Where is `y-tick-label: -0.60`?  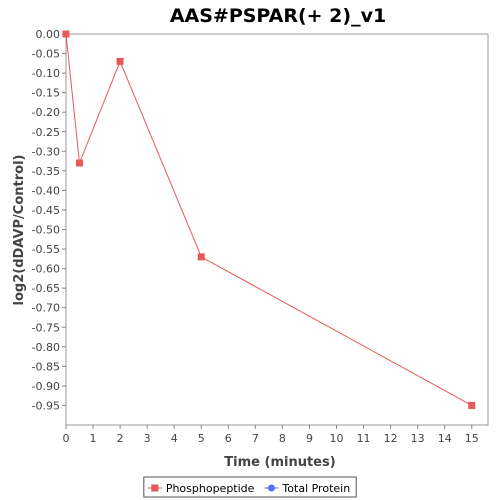
y-tick-label: -0.60 is located at coordinates (46, 269).